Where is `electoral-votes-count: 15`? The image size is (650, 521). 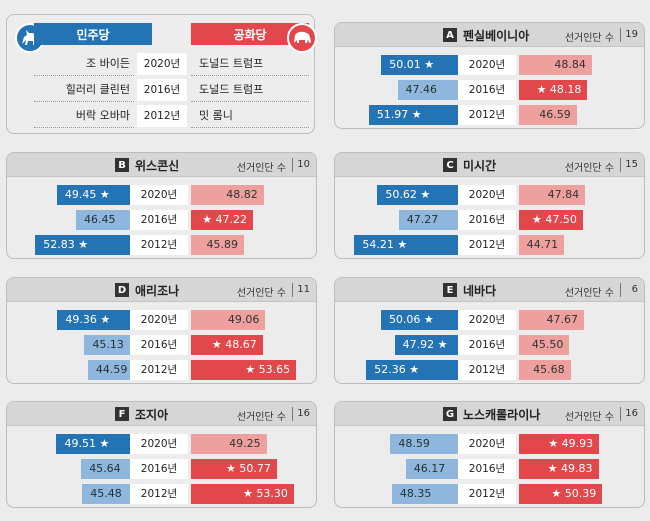
electoral-votes-count: 15 is located at coordinates (631, 164).